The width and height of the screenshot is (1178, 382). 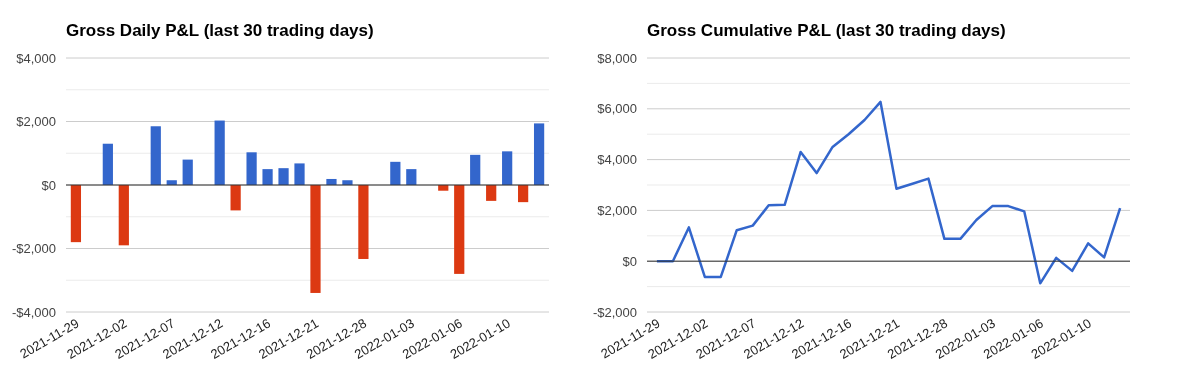 I want to click on chart-title: Gross Cumulative P&L (last 30 trading days), so click(x=826, y=30).